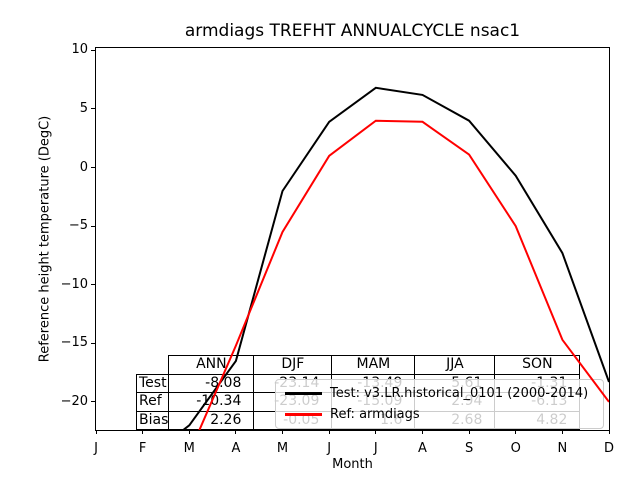 This screenshot has height=480, width=640. What do you see at coordinates (74, 343) in the screenshot?
I see `y-tick-label: −15` at bounding box center [74, 343].